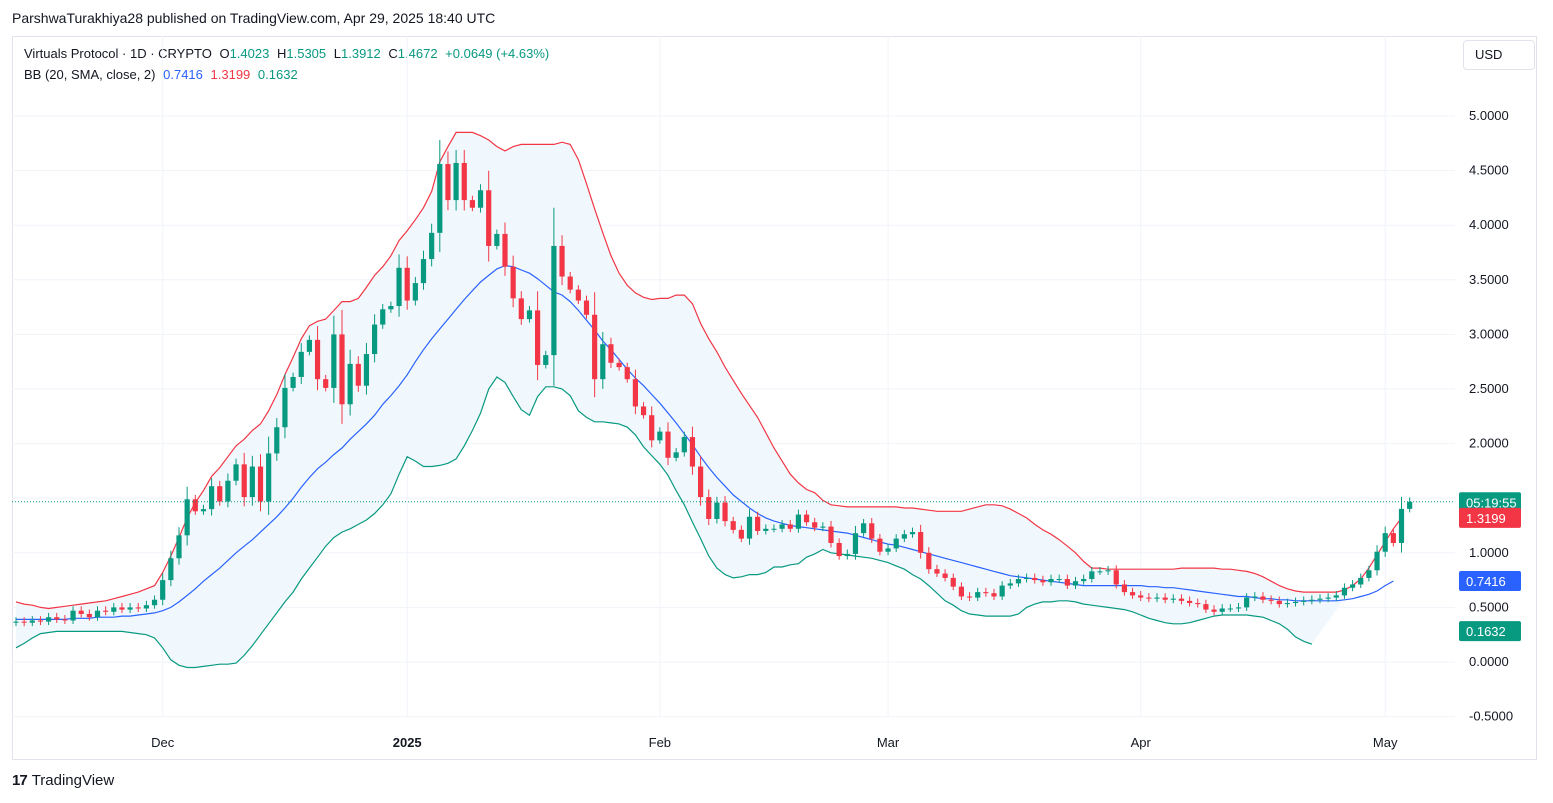 The image size is (1553, 803). I want to click on open-label: O, so click(224, 53).